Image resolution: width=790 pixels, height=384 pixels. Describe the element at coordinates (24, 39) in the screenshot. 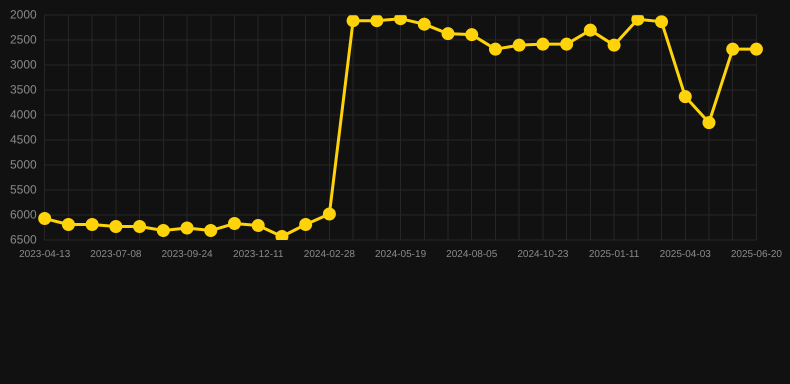

I see `y-tick-label: 2500` at that location.